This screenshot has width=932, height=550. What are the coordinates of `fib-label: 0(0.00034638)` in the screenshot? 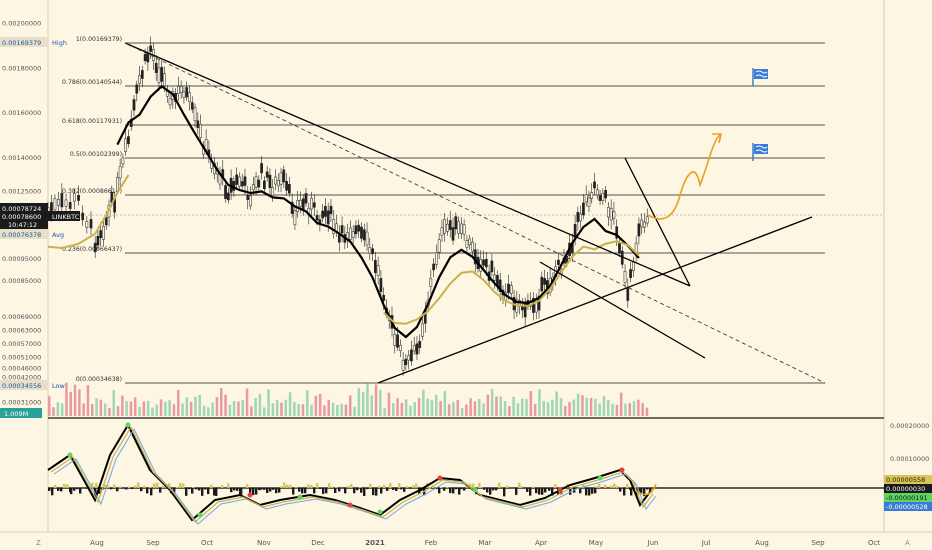 It's located at (99, 379).